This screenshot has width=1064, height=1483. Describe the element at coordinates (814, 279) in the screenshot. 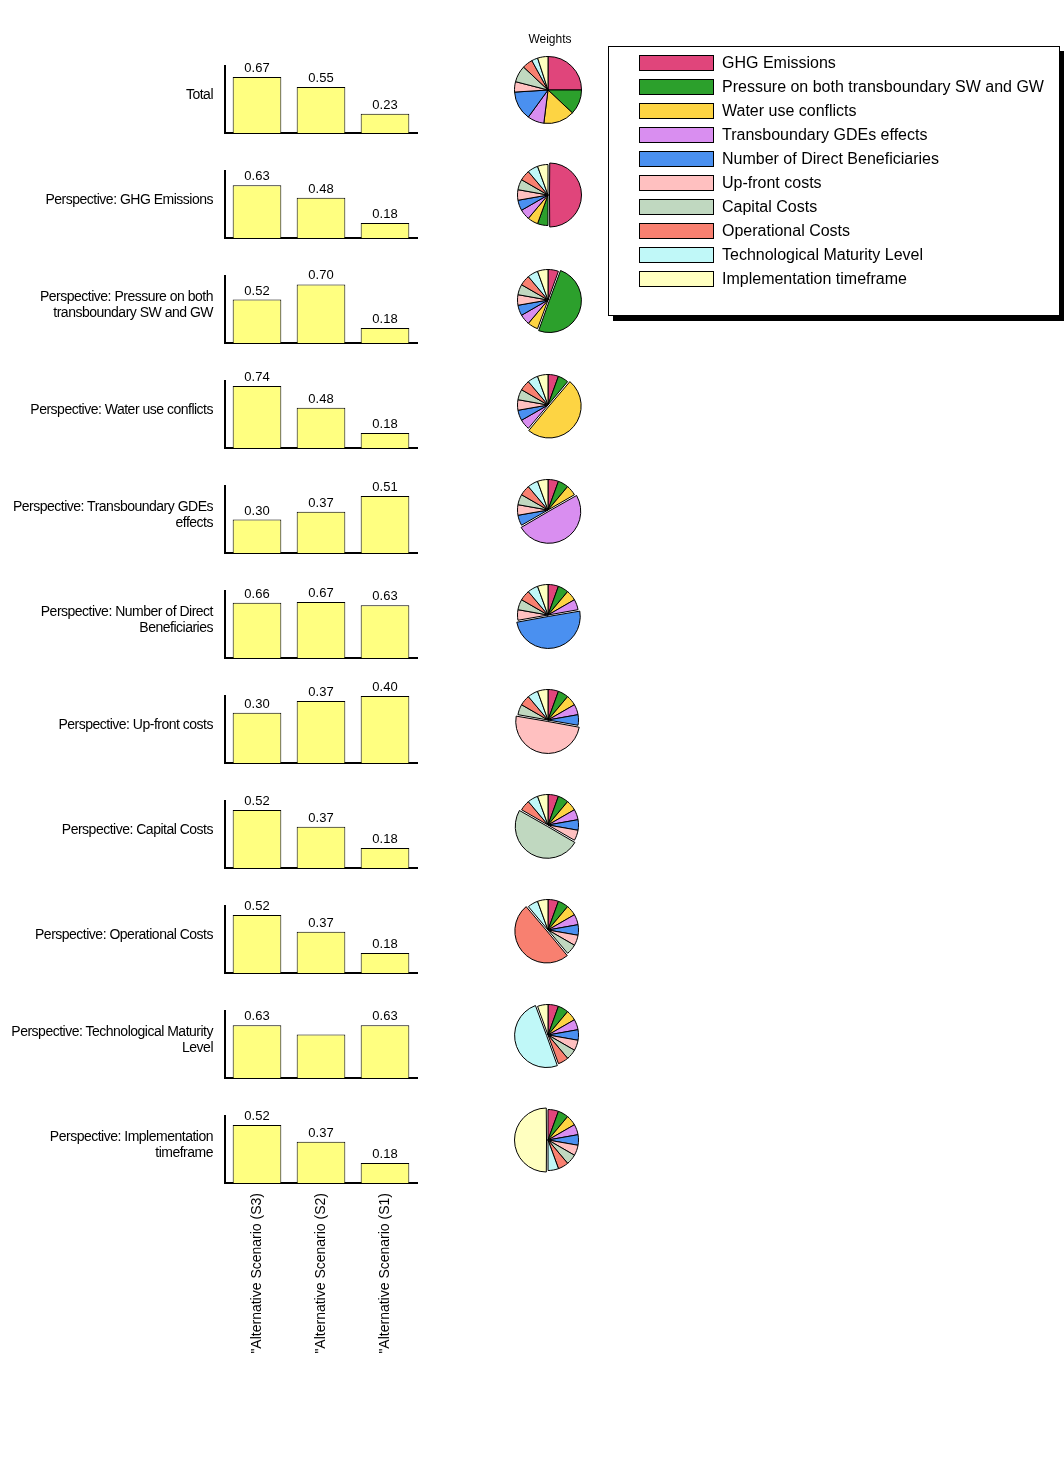

I see `legend-label: Implementation timeframe` at that location.